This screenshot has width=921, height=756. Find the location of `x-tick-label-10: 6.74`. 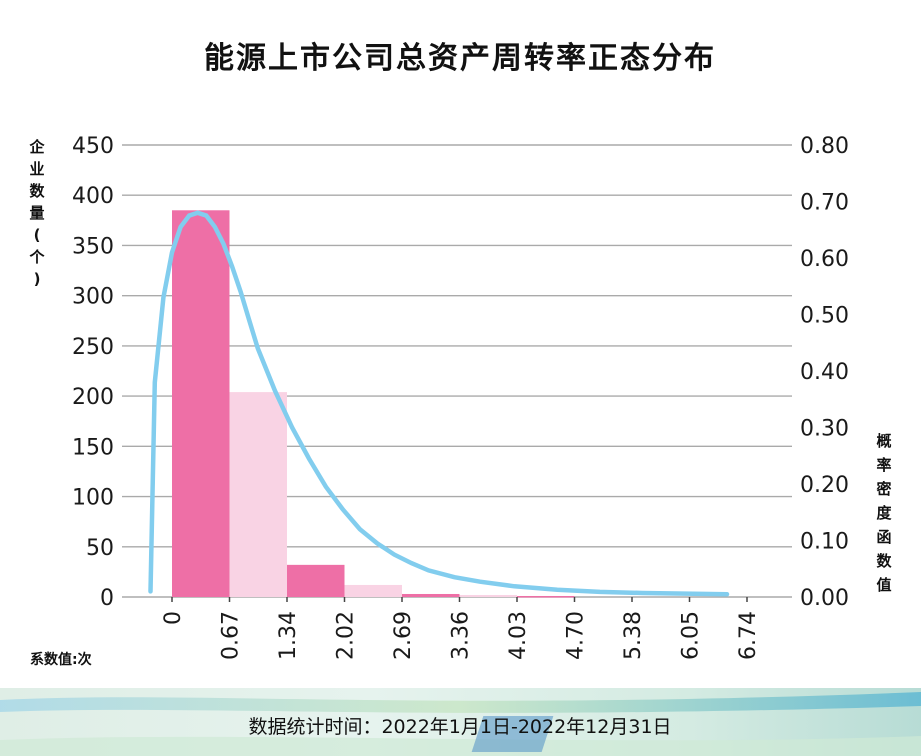

x-tick-label-10: 6.74 is located at coordinates (748, 635).